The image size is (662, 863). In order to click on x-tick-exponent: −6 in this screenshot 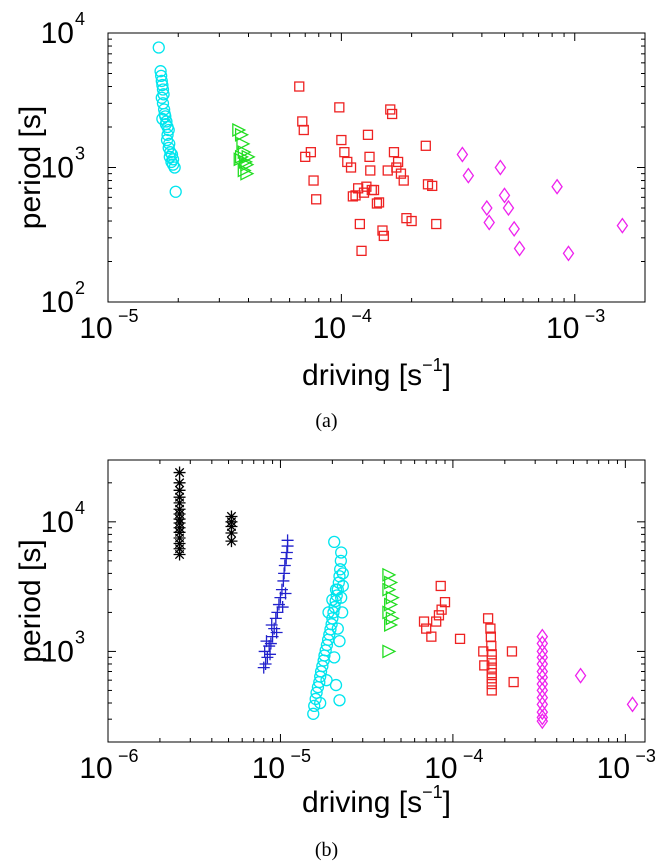, I will do `click(128, 756)`.